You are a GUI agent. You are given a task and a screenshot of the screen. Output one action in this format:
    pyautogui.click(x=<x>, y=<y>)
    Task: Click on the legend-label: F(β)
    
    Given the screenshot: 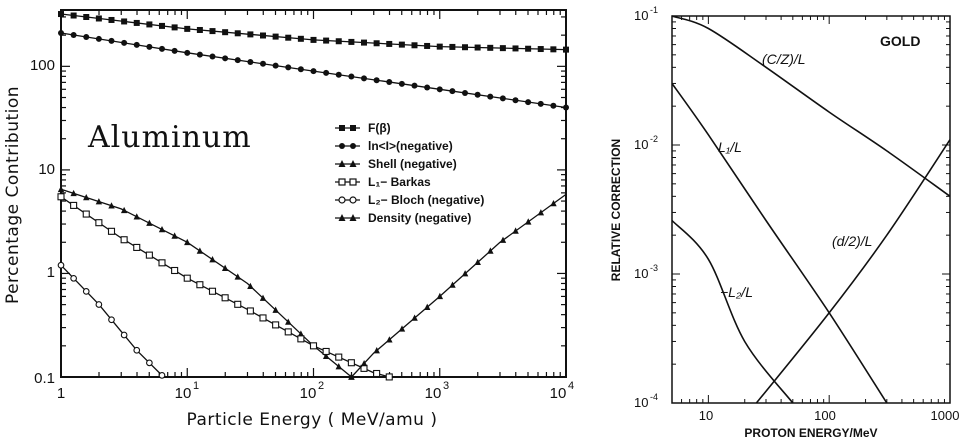 What is the action you would take?
    pyautogui.click(x=379, y=128)
    